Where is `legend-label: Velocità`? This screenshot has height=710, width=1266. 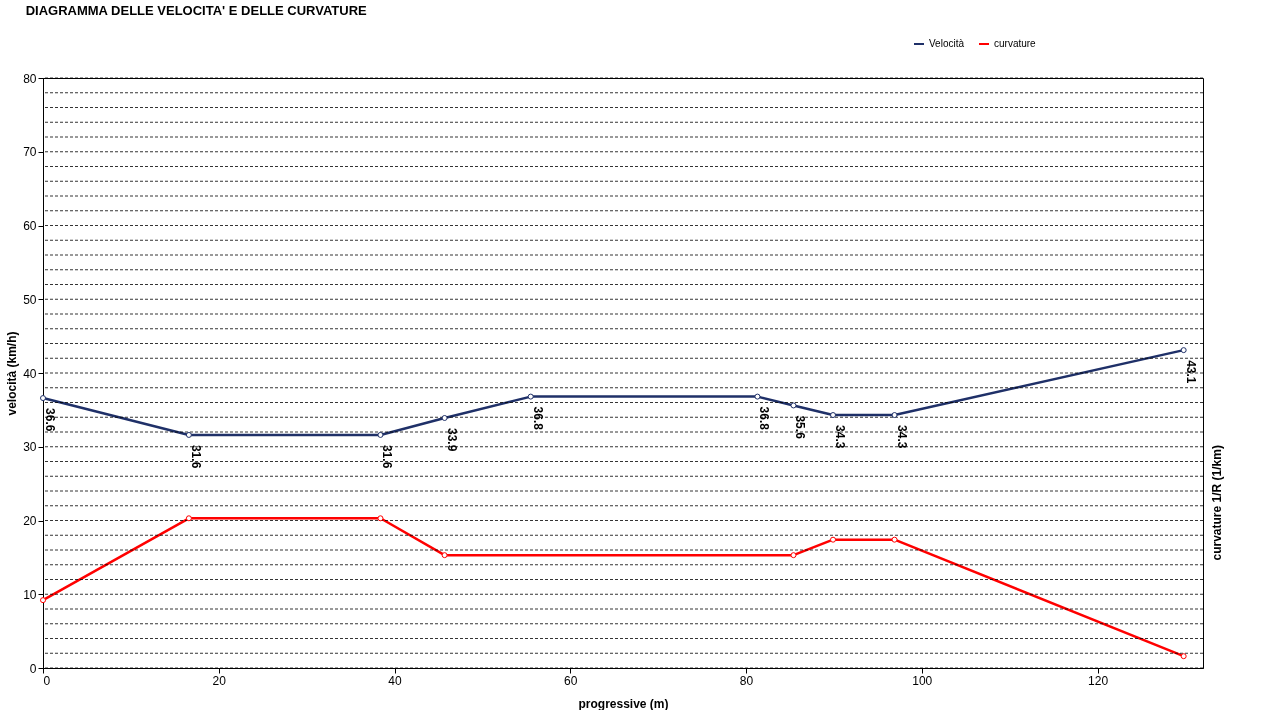
legend-label: Velocità is located at coordinates (947, 43).